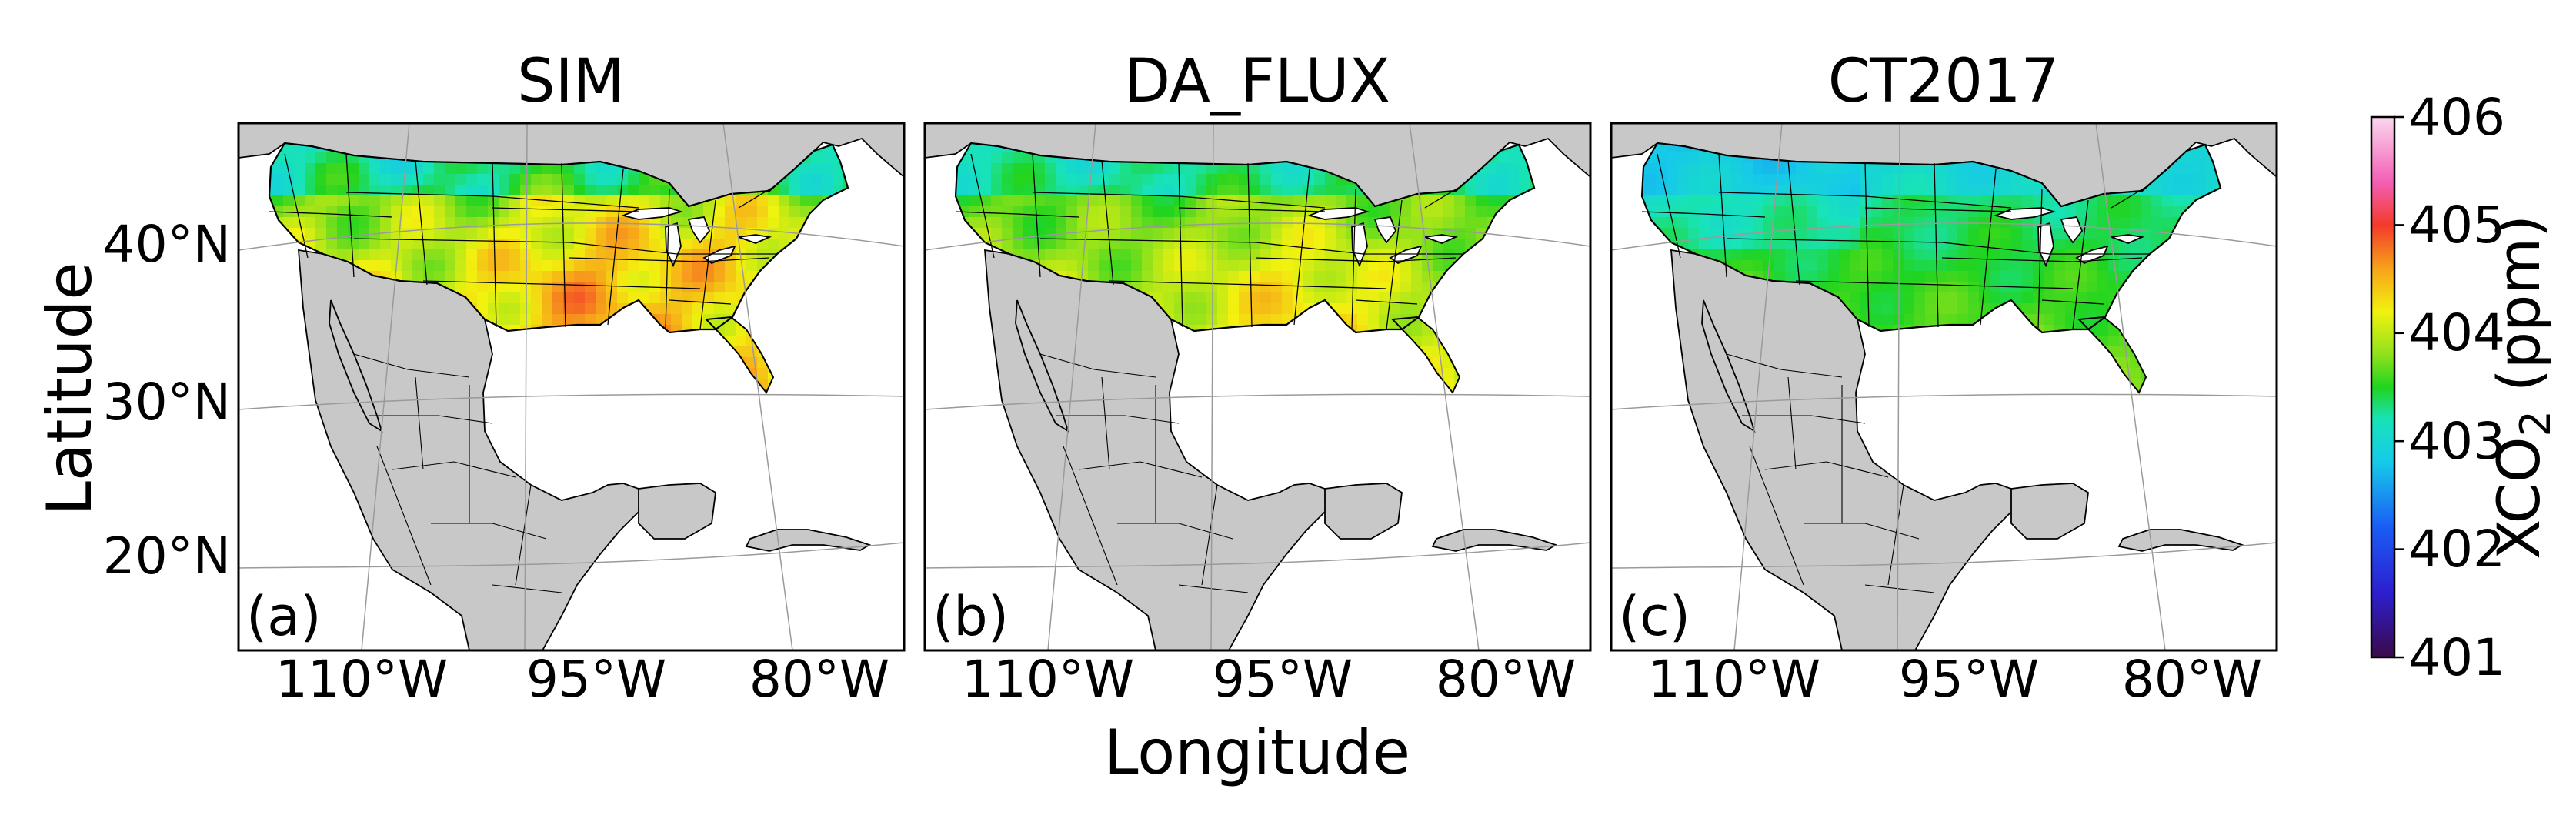  Describe the element at coordinates (1257, 752) in the screenshot. I see `x-axis-title: Longitude` at that location.